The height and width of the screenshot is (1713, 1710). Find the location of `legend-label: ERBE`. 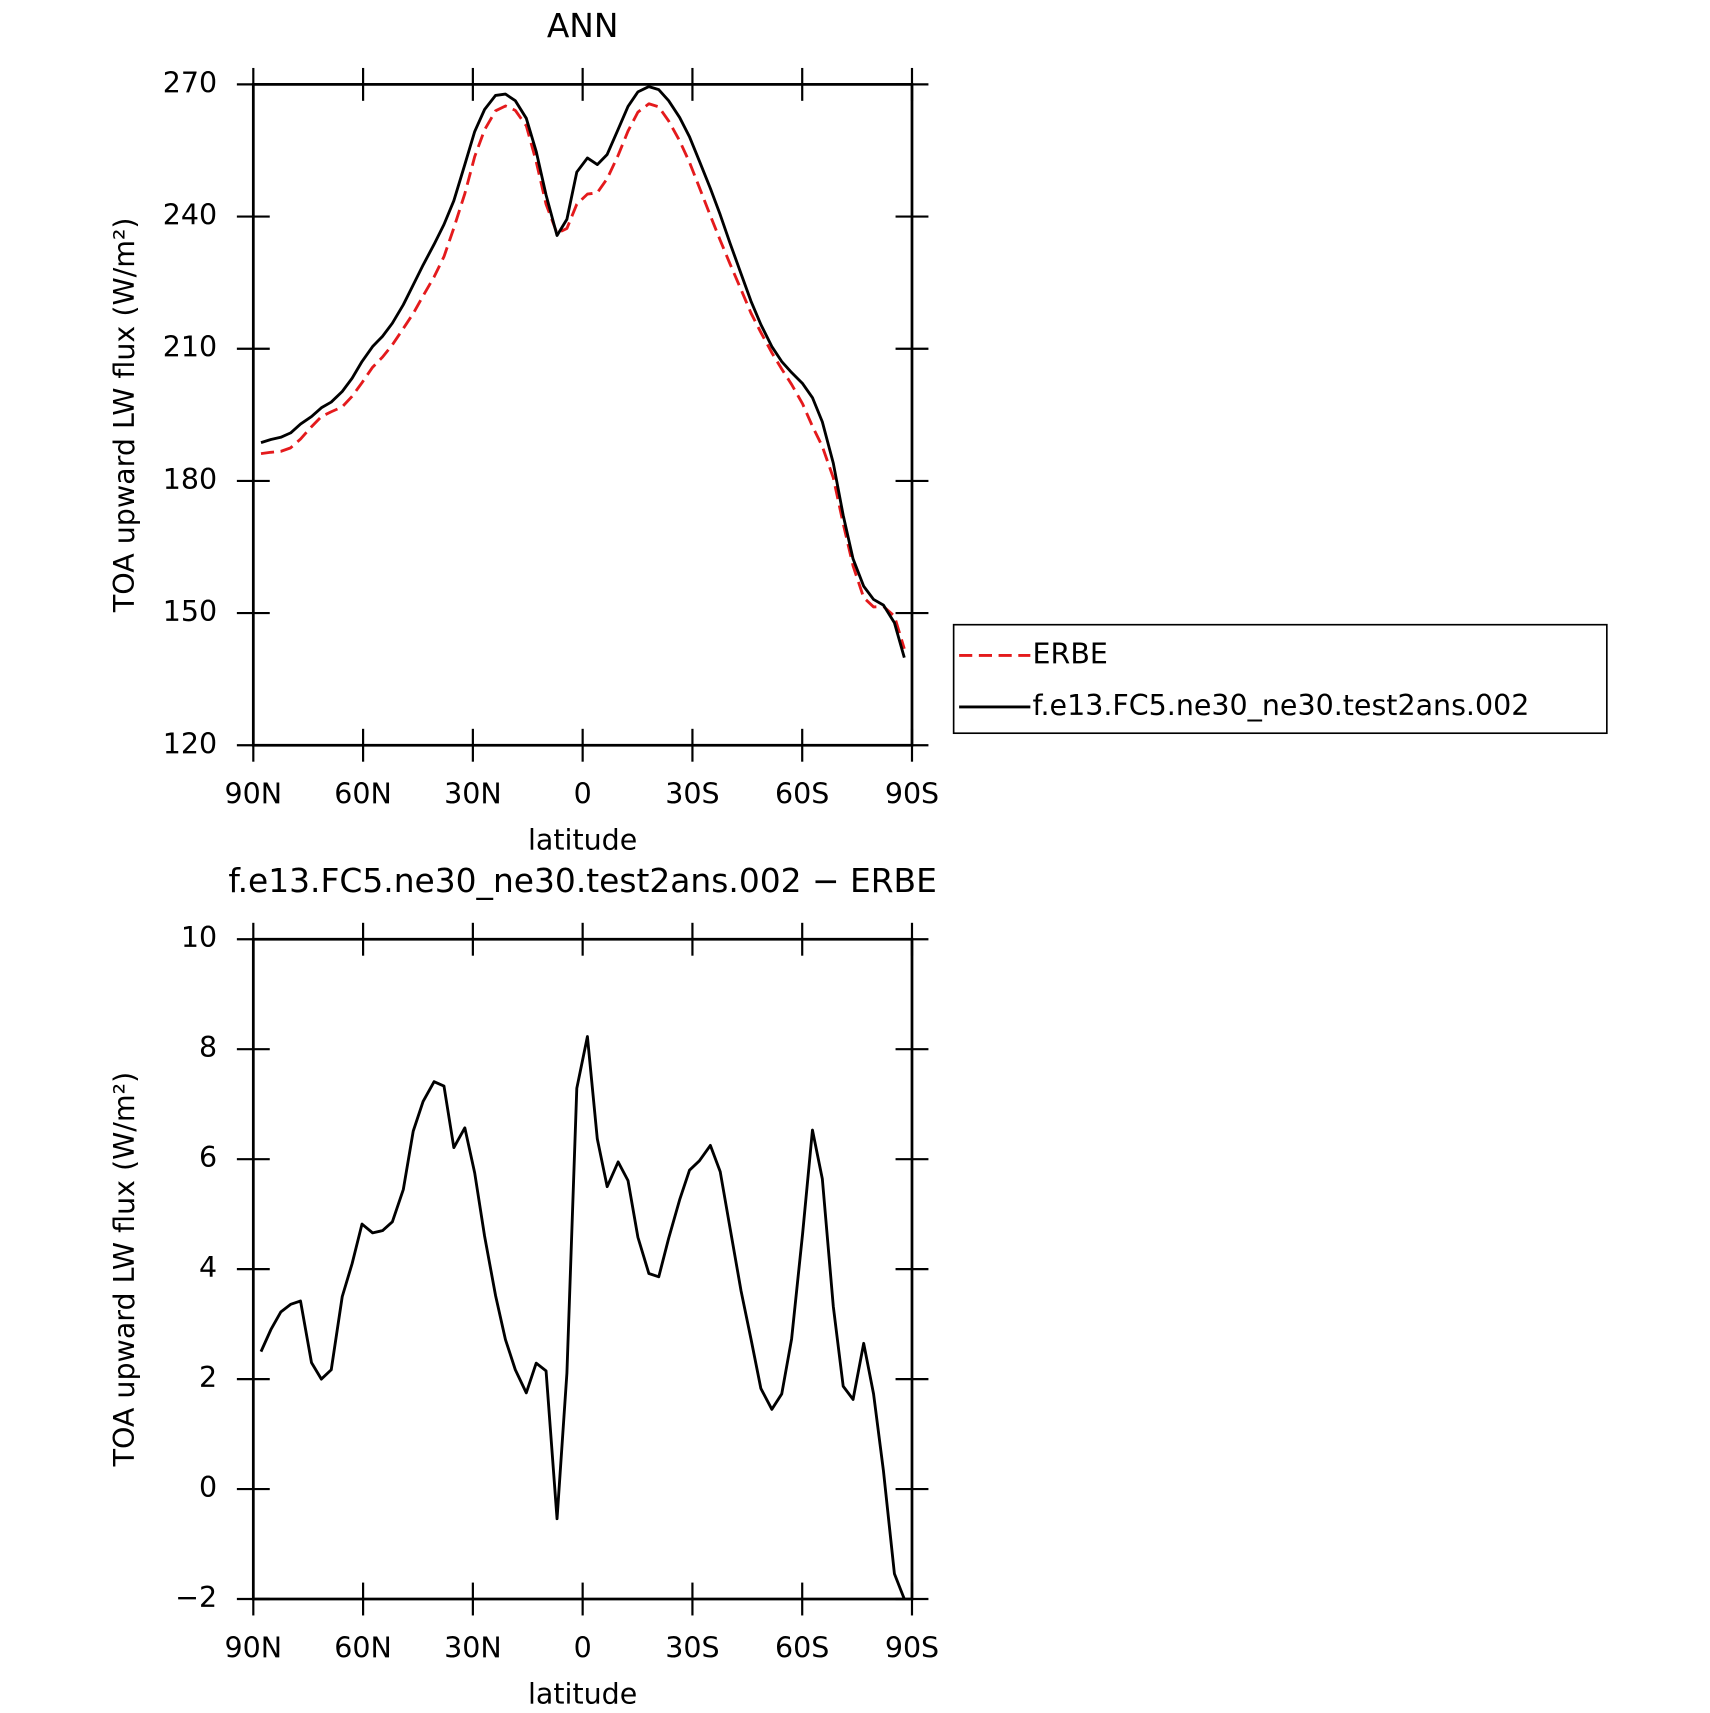

legend-label: ERBE is located at coordinates (1070, 653).